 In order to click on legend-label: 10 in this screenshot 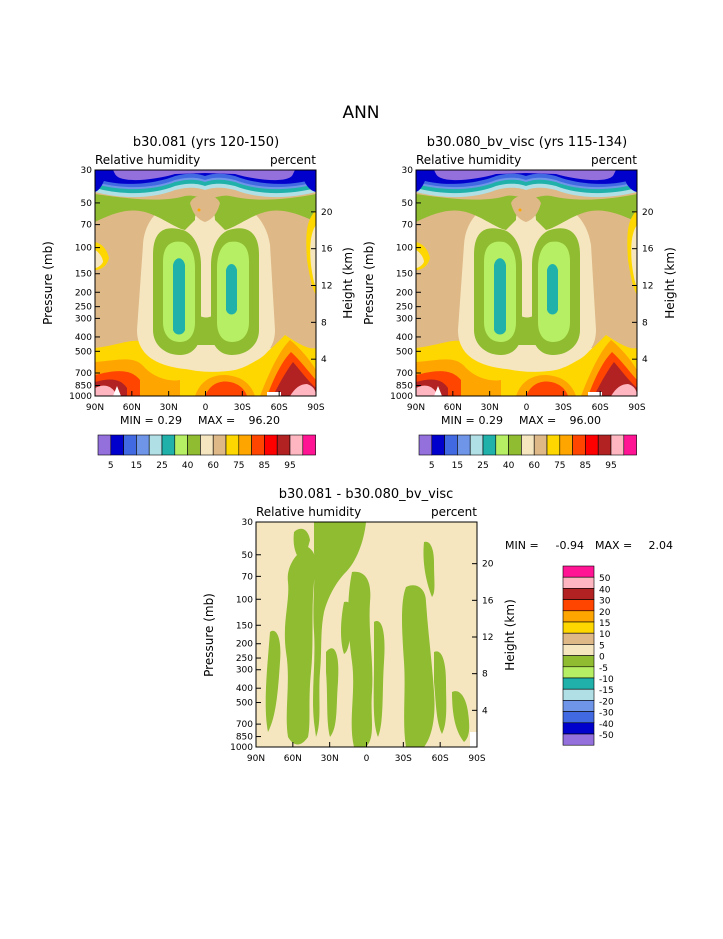, I will do `click(605, 635)`.